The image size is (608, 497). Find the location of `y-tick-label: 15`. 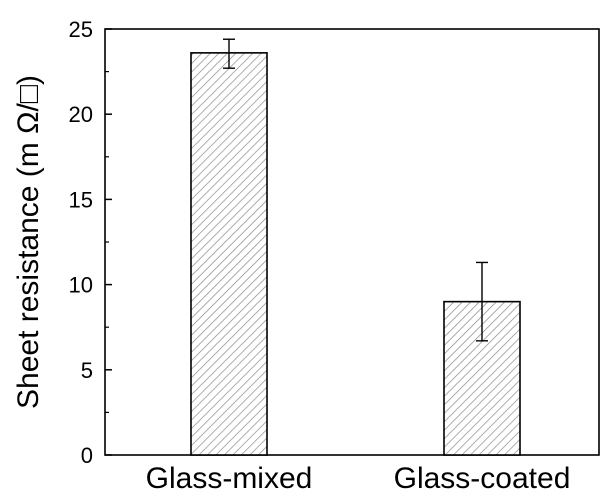

y-tick-label: 15 is located at coordinates (81, 199).